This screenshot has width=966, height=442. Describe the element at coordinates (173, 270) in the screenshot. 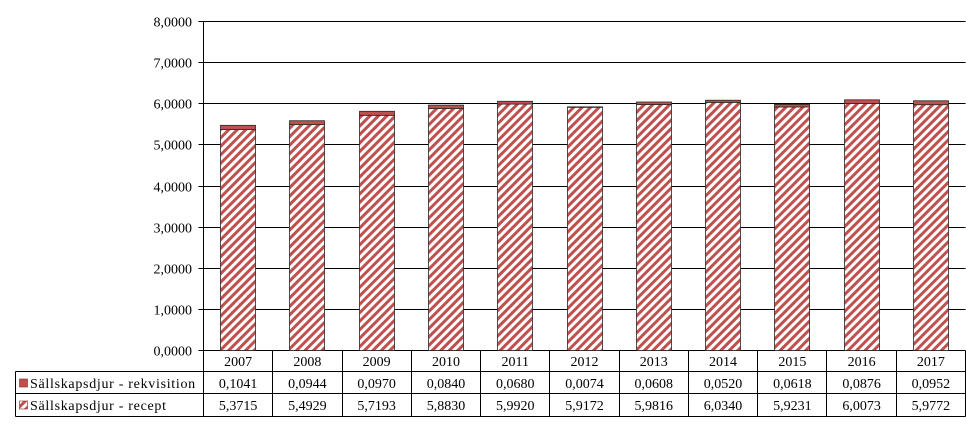

I see `y-tick-label: 2,0000` at that location.